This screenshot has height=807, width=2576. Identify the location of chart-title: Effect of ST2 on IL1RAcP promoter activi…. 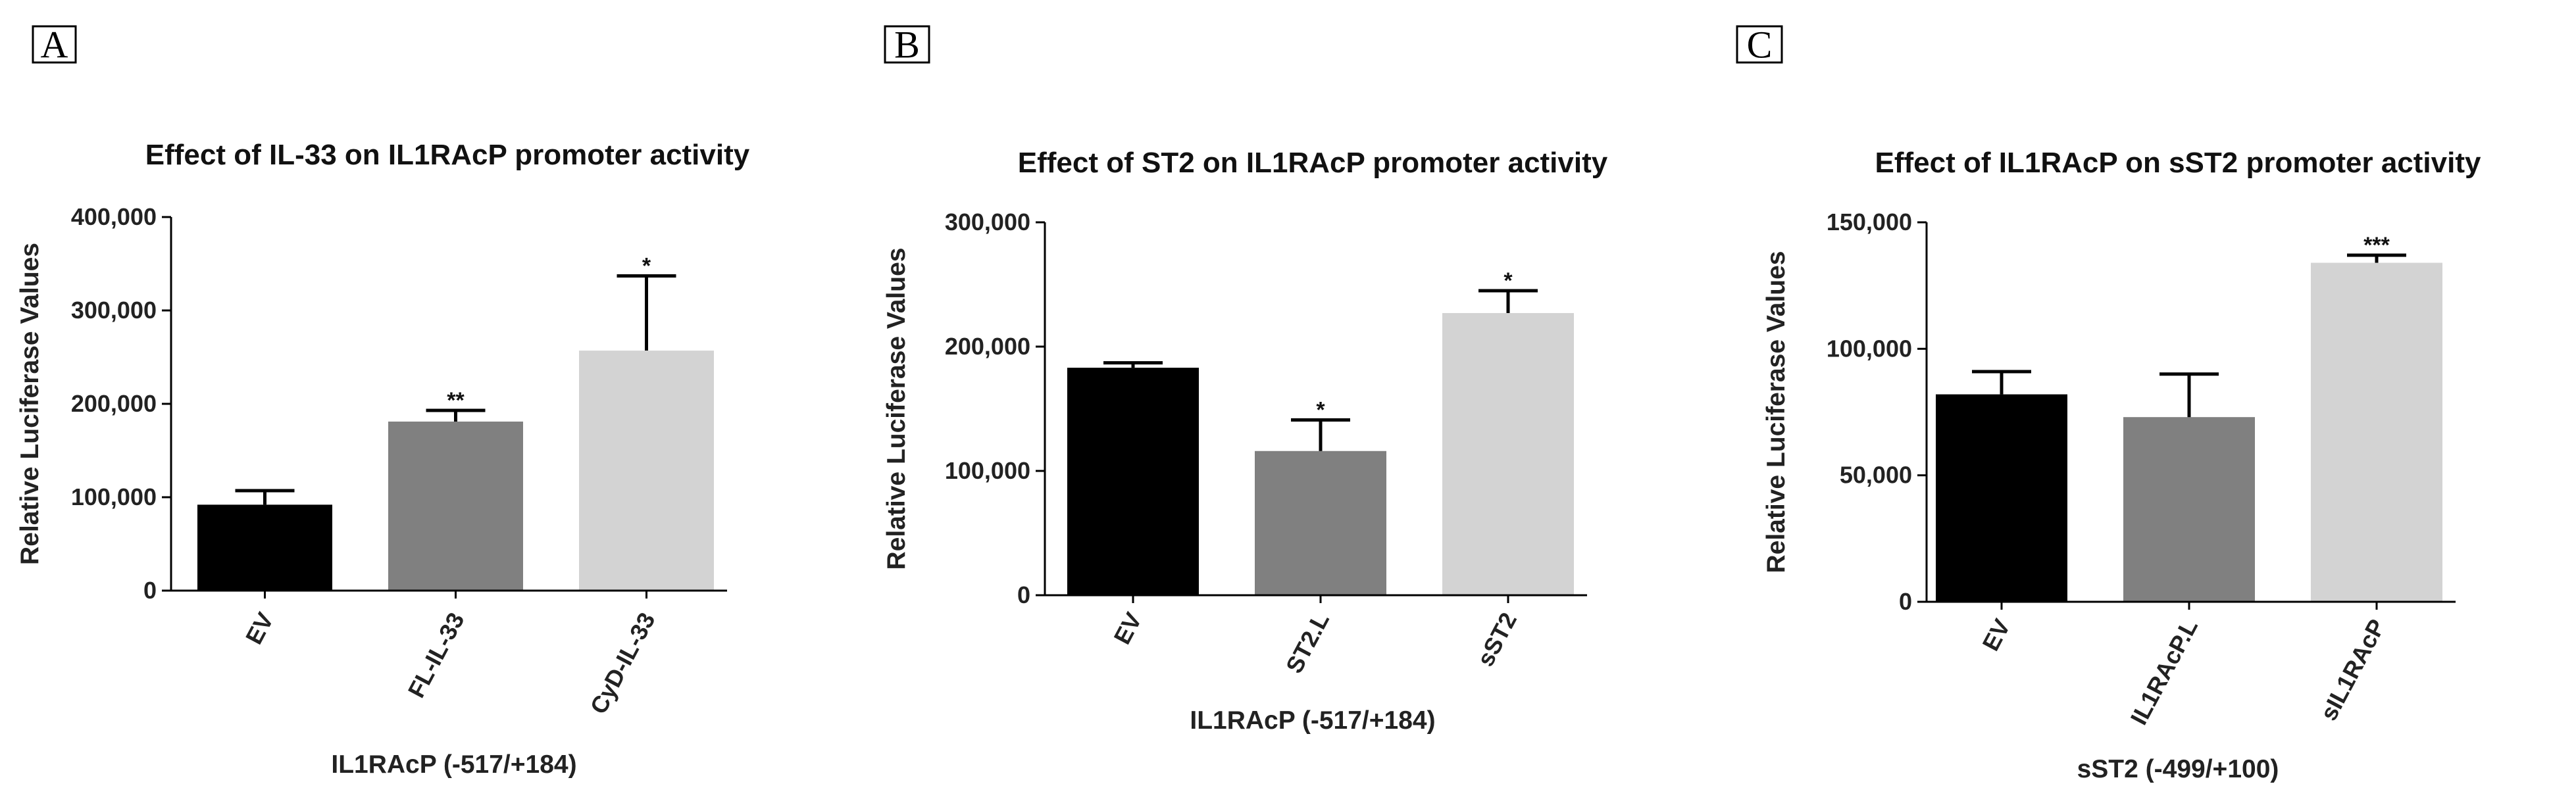
(1313, 163).